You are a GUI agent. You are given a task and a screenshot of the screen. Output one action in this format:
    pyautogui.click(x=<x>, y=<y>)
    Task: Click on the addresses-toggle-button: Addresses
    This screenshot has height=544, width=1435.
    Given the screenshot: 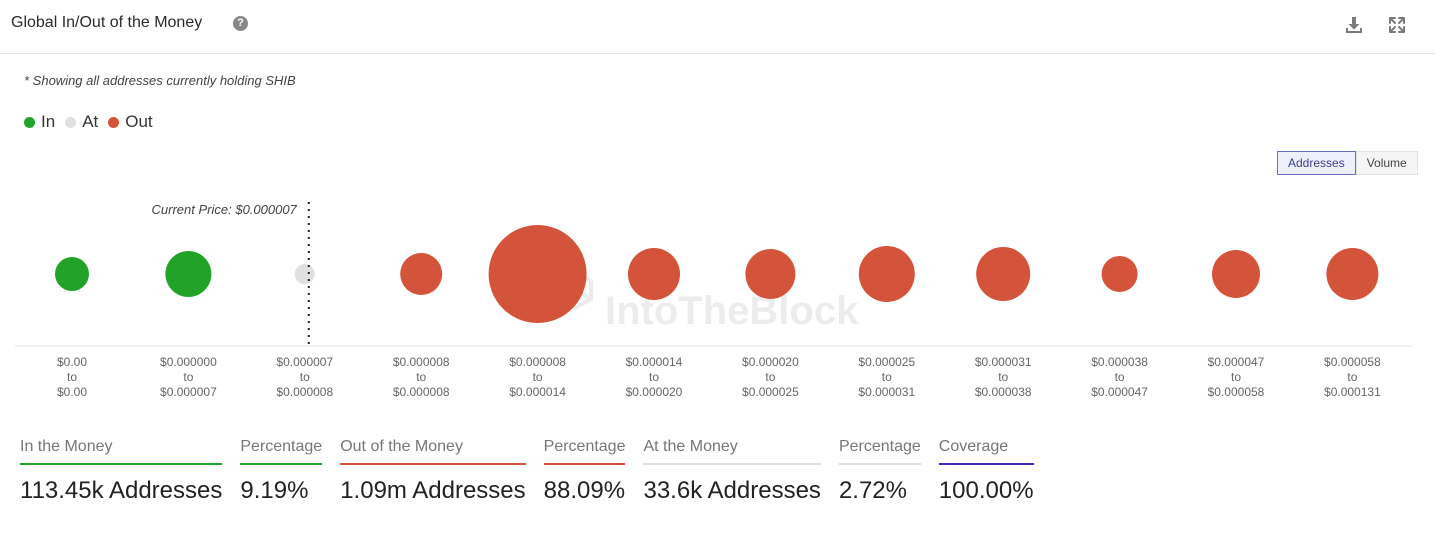 What is the action you would take?
    pyautogui.click(x=1316, y=163)
    